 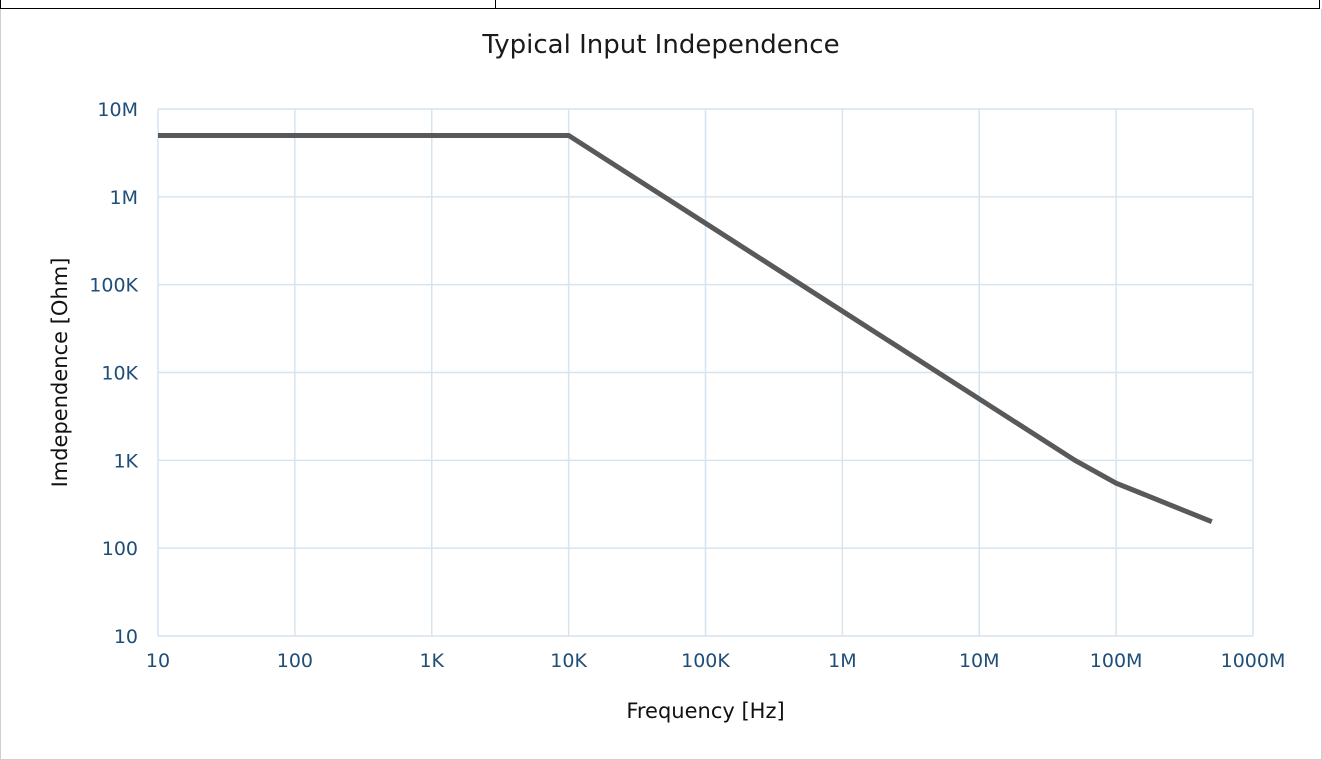 I want to click on x-axis-title: Frequency [Hz], so click(x=705, y=711).